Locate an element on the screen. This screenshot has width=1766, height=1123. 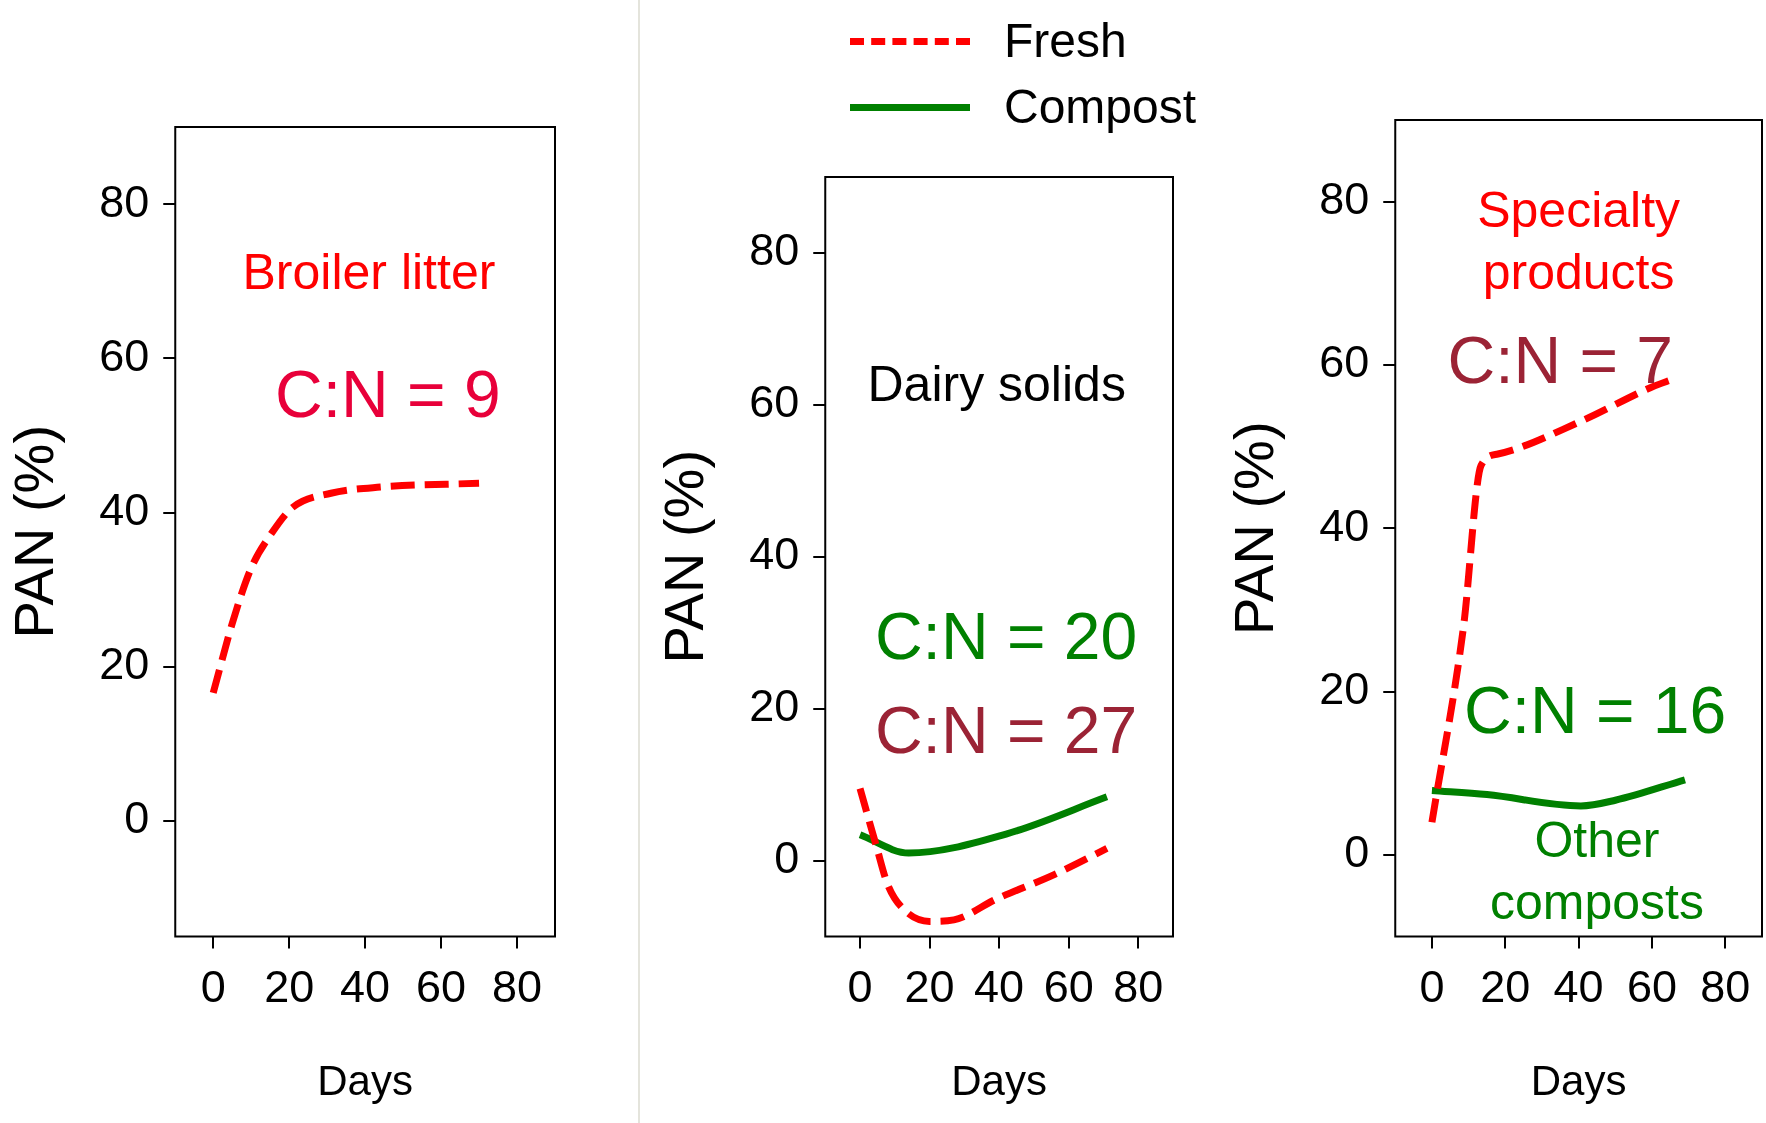
annotation: Broiler litter is located at coordinates (369, 271).